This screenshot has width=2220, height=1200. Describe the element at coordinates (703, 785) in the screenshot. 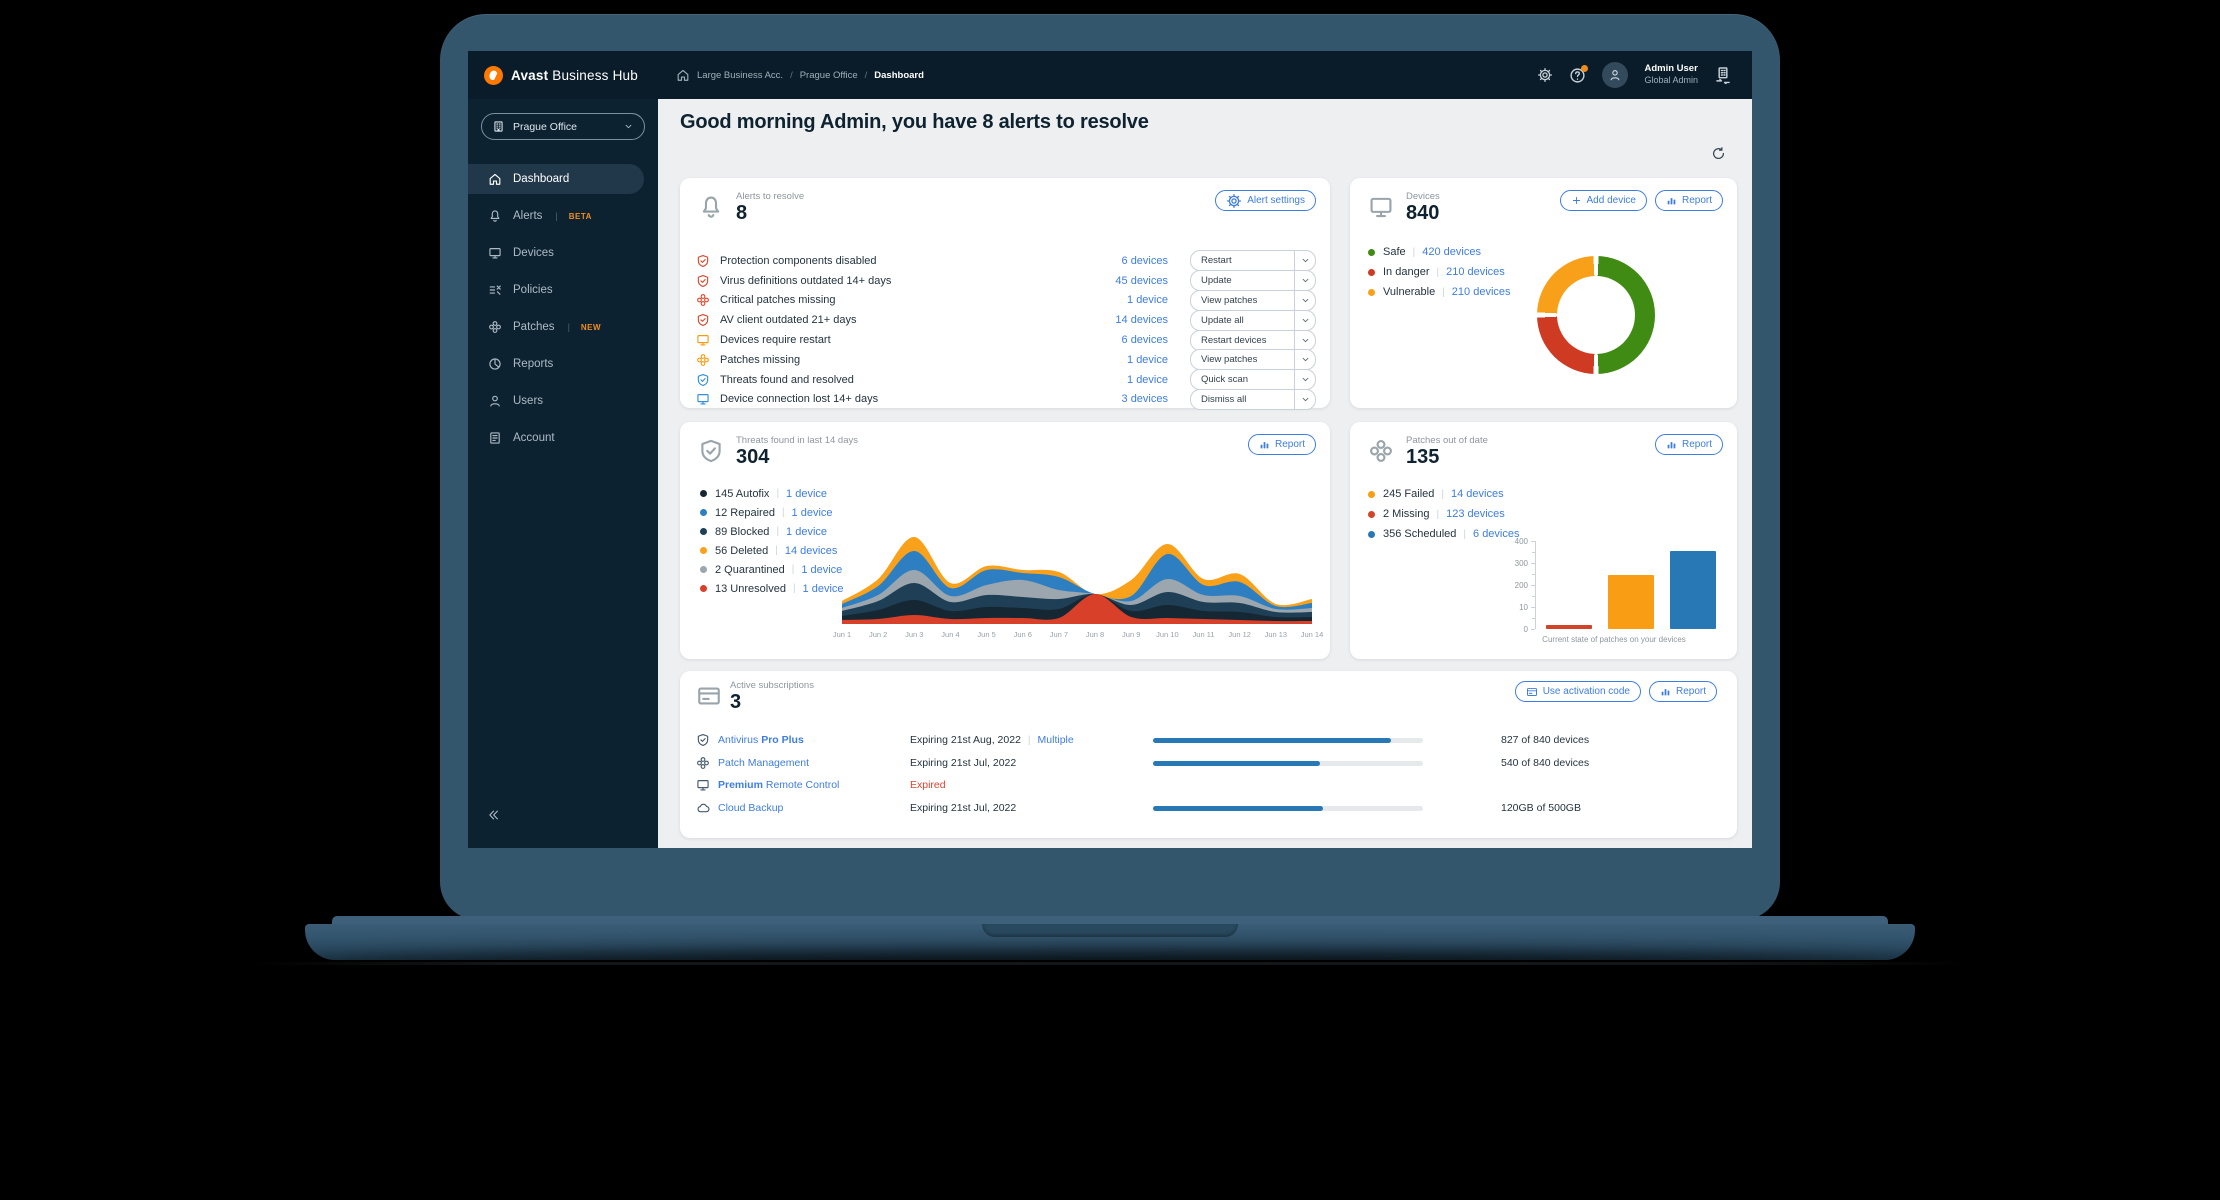

I see `monitor-icon` at that location.